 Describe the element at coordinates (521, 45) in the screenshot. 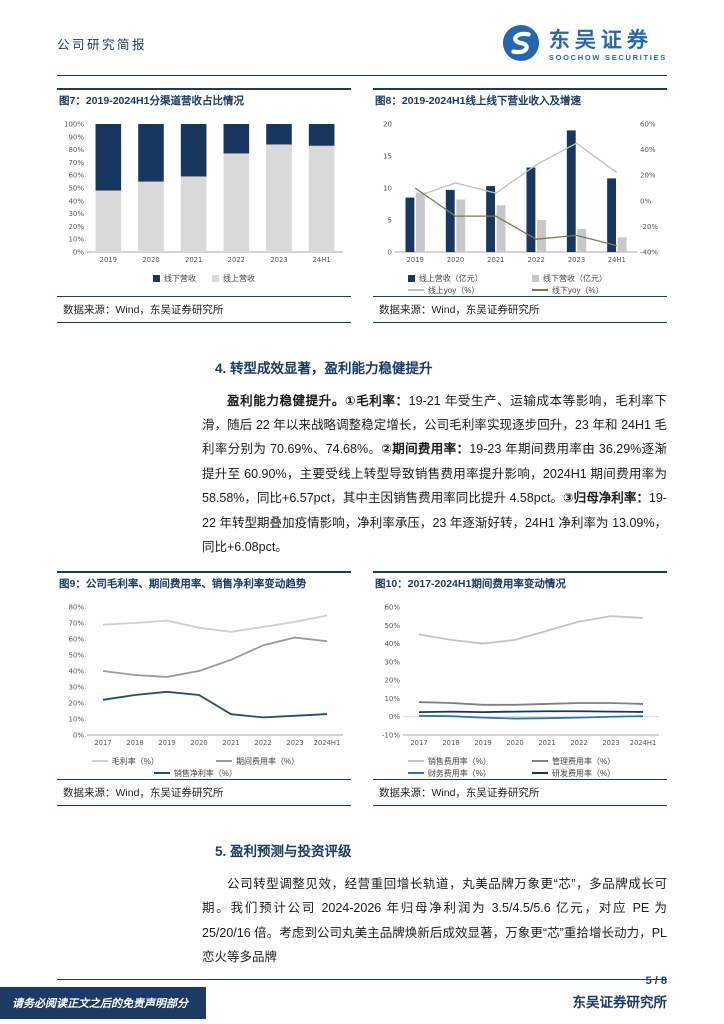

I see `soochow-logo-icon` at that location.